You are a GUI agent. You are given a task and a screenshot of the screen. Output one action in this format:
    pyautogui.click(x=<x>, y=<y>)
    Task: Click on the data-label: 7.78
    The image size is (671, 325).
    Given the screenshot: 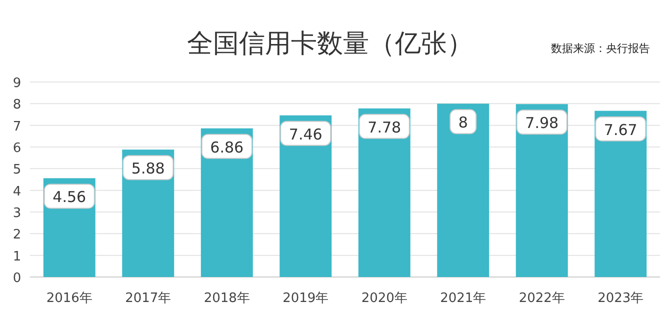 What is the action you would take?
    pyautogui.click(x=385, y=127)
    